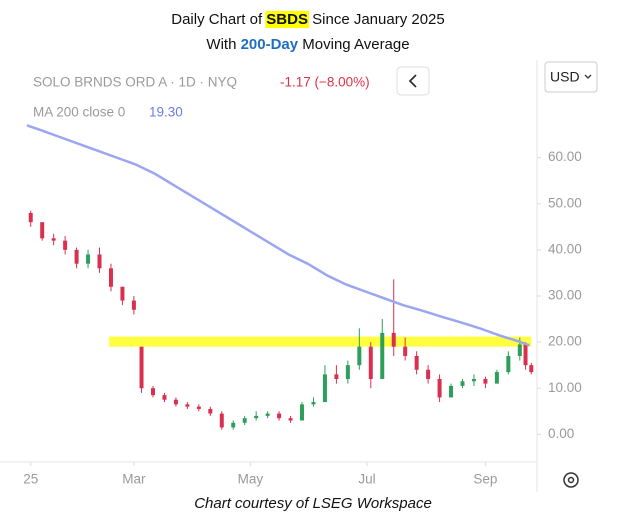 Image resolution: width=617 pixels, height=520 pixels. Describe the element at coordinates (565, 295) in the screenshot. I see `y-tick-label: 30.00` at that location.